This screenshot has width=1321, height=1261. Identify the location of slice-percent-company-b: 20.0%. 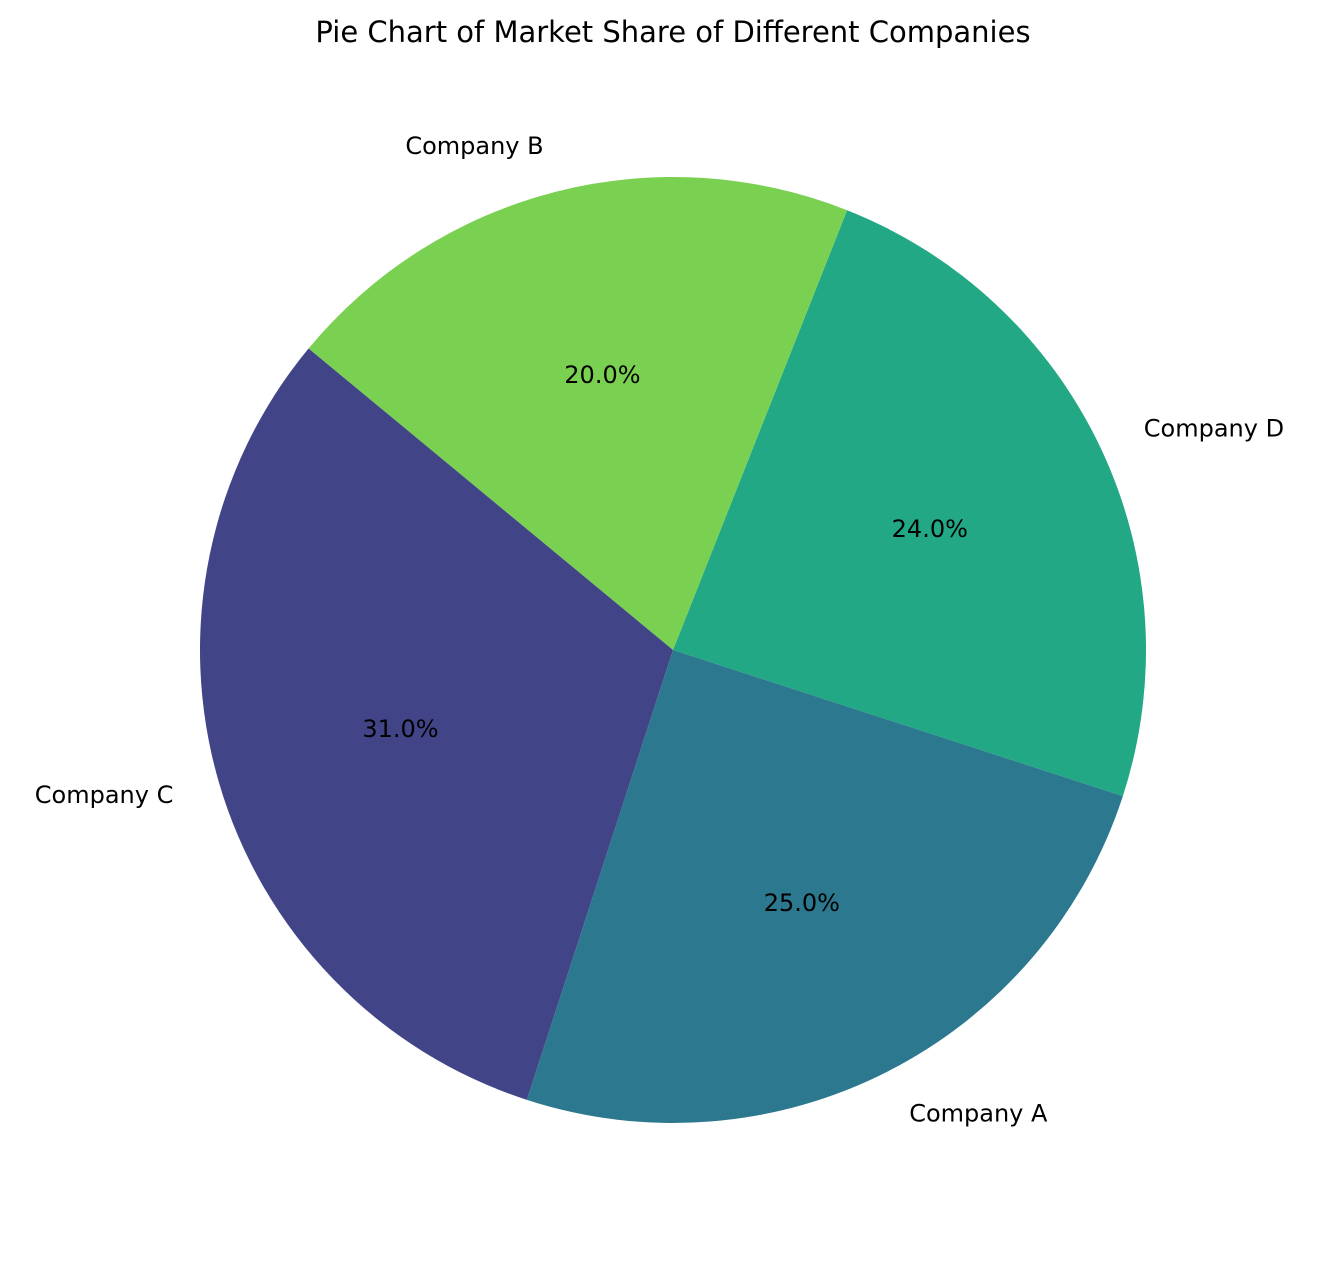
(602, 375).